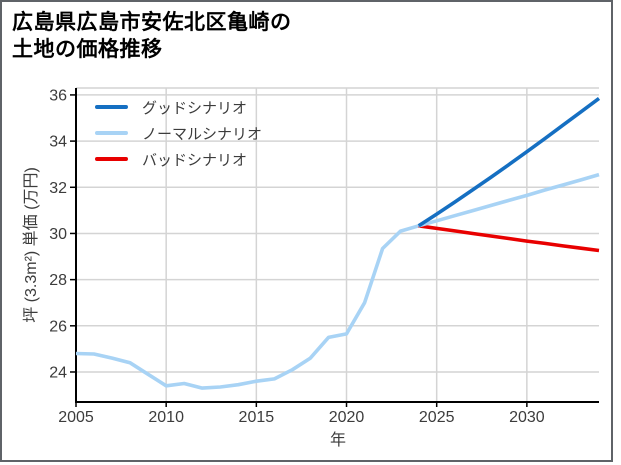  Describe the element at coordinates (152, 22) in the screenshot. I see `chart-title-line1: 広島県広島市安佐北区亀崎の` at that location.